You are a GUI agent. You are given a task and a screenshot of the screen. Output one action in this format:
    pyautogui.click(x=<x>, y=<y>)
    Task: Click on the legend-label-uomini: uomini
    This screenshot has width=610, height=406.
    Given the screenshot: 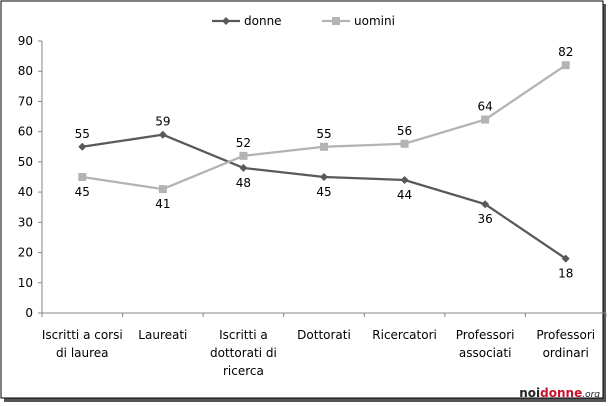 What is the action you would take?
    pyautogui.click(x=374, y=21)
    